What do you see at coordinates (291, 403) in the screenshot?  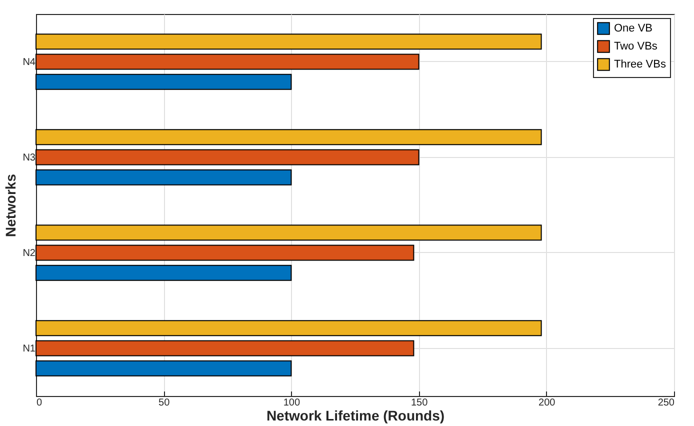 I see `x-tick-label: 100` at bounding box center [291, 403].